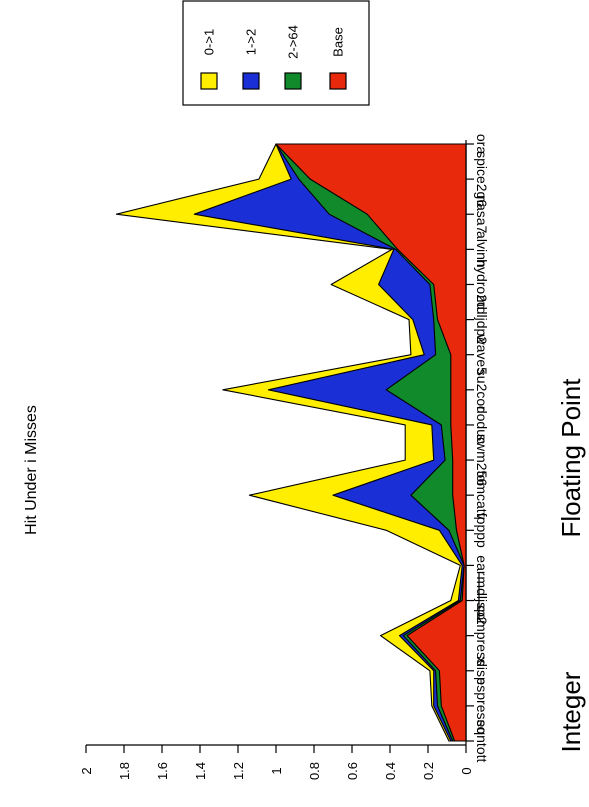 This screenshot has height=807, width=589. What do you see at coordinates (482, 565) in the screenshot?
I see `category-label: ear` at bounding box center [482, 565].